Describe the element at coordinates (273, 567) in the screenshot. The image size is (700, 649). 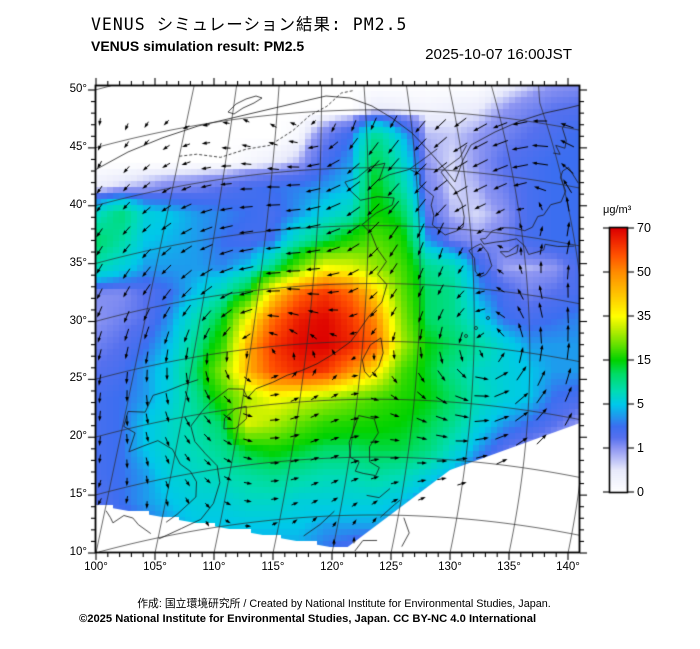
I see `lon-tick-label: 115°` at that location.